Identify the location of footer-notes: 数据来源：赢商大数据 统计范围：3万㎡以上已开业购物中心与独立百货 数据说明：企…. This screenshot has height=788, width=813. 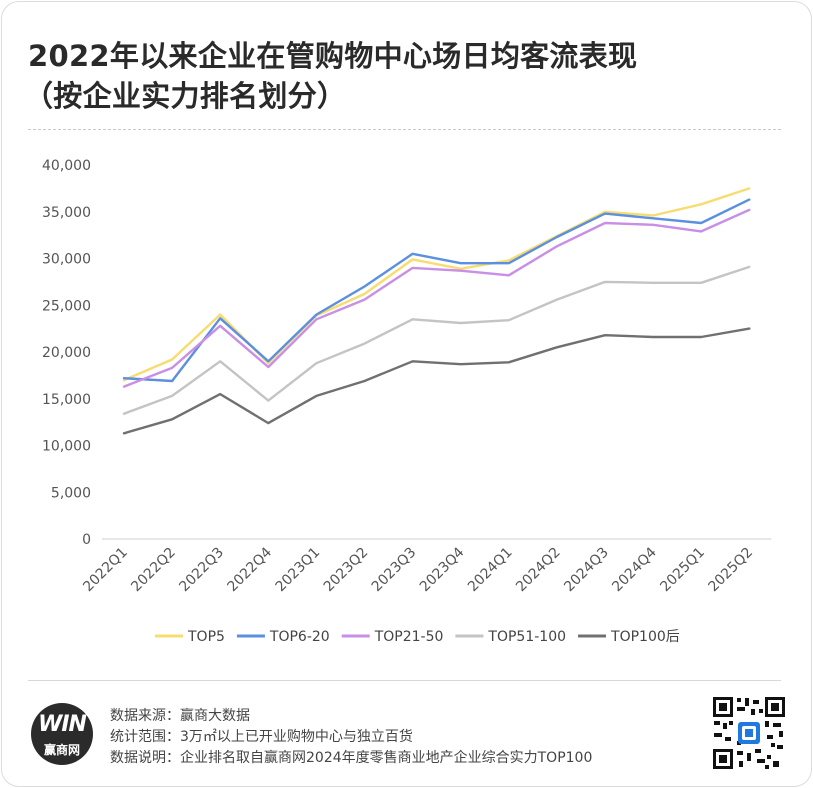
(351, 737).